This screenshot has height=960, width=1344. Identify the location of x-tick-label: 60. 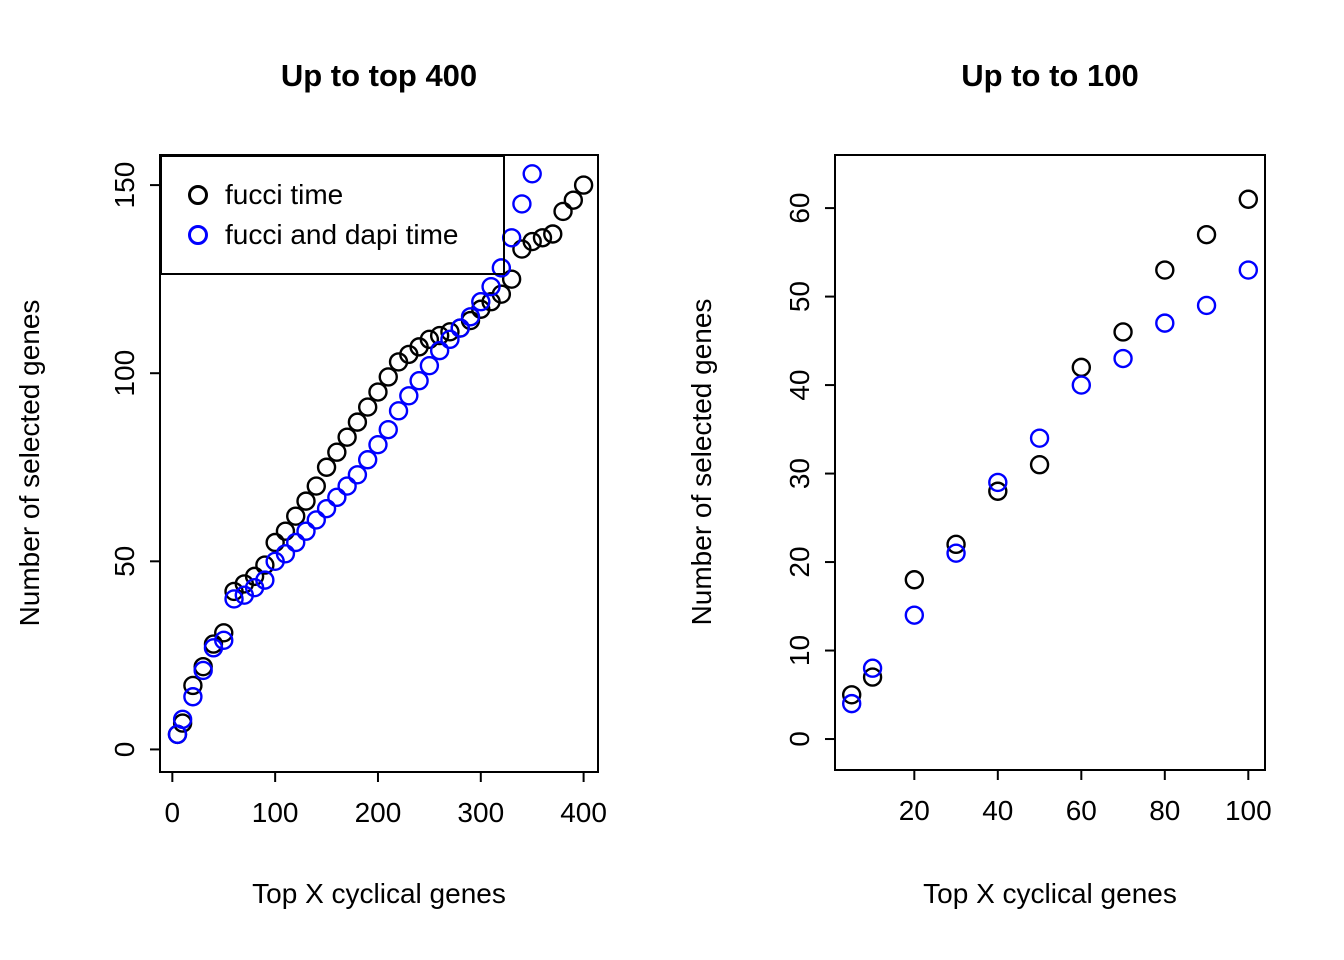
(1081, 810).